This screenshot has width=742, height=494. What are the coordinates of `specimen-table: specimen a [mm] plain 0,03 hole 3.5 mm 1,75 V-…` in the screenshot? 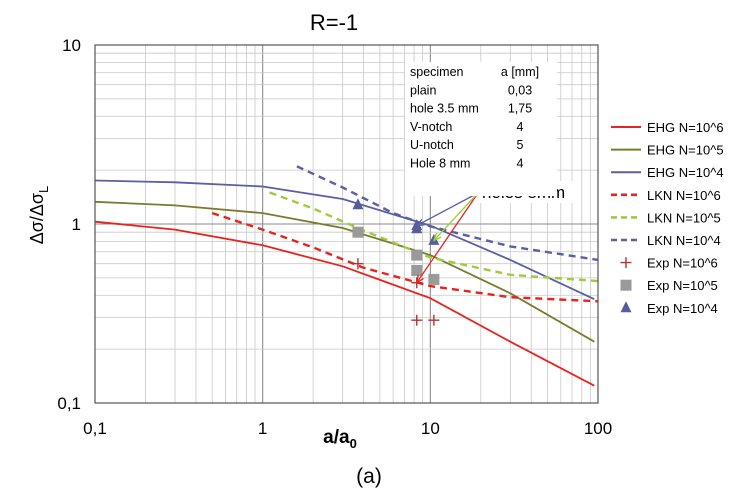 It's located at (481, 129).